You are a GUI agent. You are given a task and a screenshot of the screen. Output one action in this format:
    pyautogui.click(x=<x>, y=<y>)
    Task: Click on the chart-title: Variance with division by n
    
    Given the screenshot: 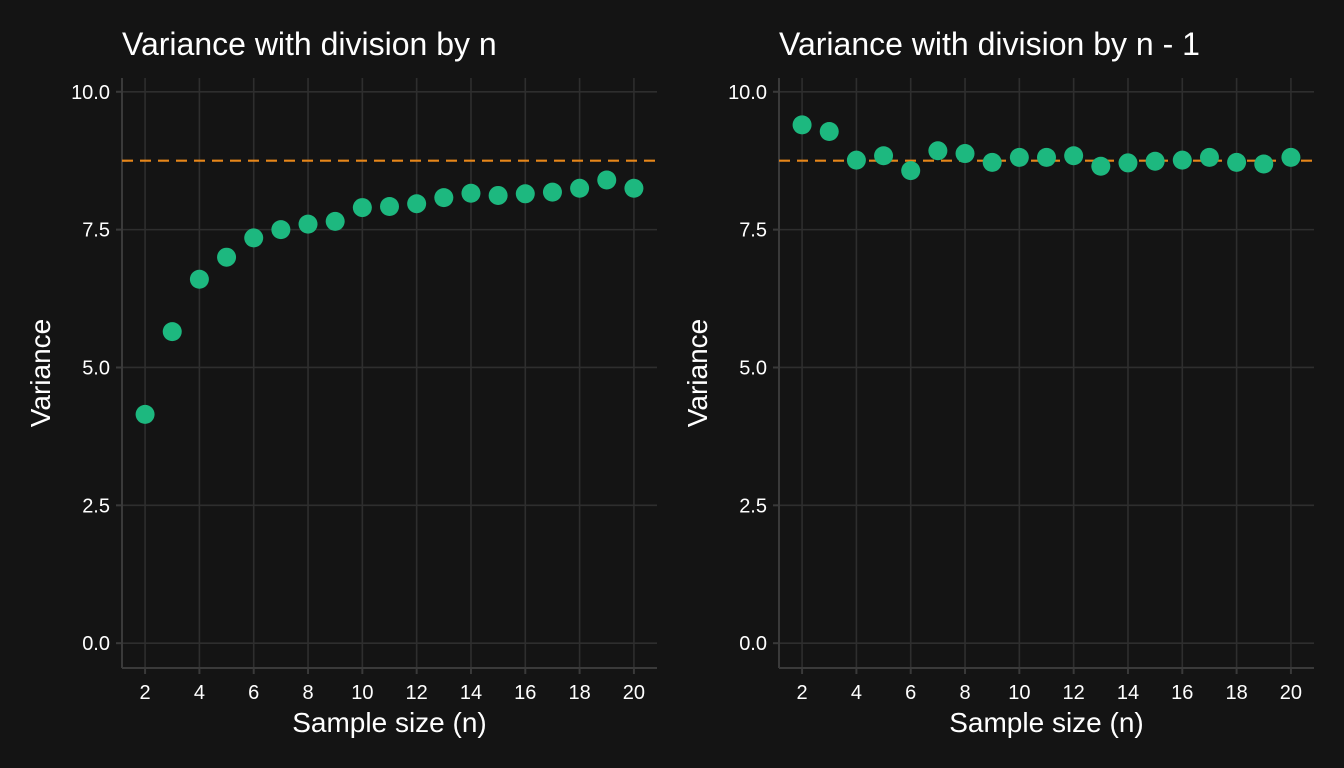 What is the action you would take?
    pyautogui.click(x=309, y=44)
    